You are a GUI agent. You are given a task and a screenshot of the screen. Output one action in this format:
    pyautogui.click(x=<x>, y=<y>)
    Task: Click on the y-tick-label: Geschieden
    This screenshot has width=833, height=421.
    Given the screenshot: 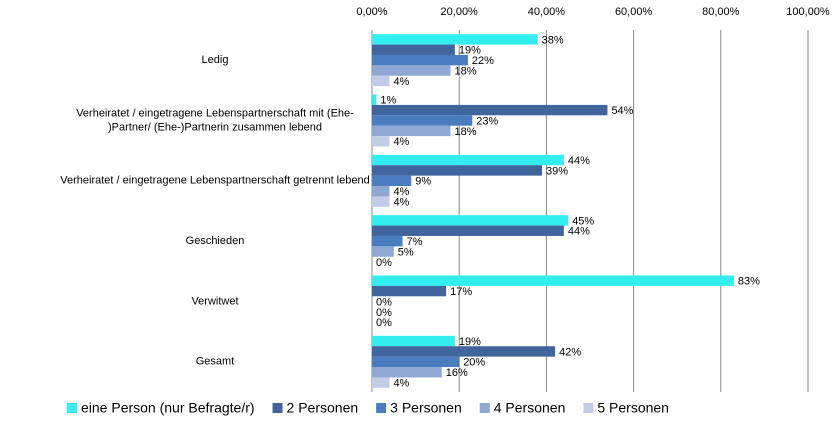 What is the action you would take?
    pyautogui.click(x=215, y=241)
    